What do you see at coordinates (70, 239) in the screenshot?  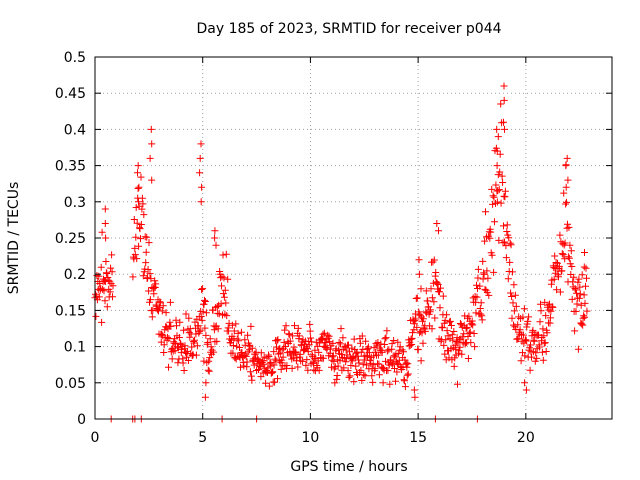 I see `y-tick-label: 0.25` at bounding box center [70, 239].